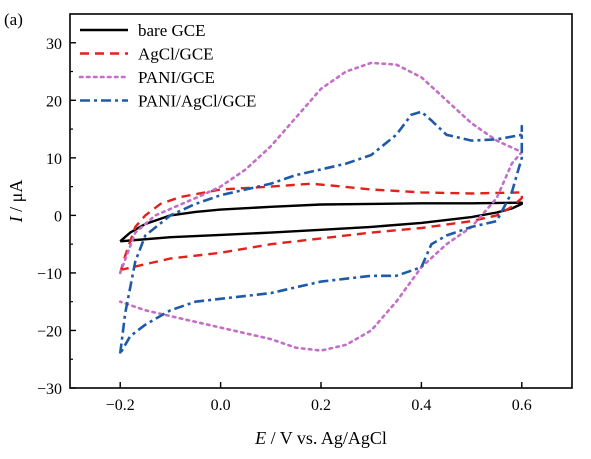 The height and width of the screenshot is (459, 591). What do you see at coordinates (49, 389) in the screenshot?
I see `y-tick-label: −30` at bounding box center [49, 389].